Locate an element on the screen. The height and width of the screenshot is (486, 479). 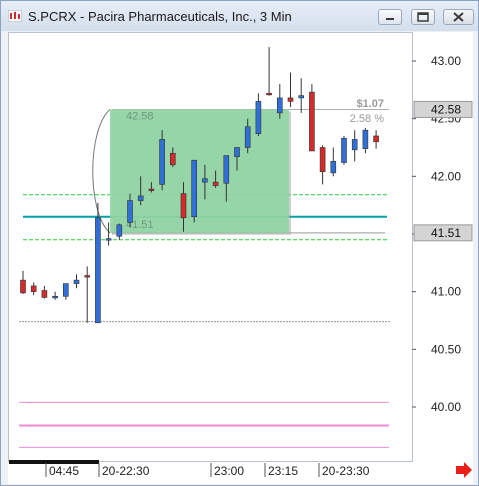
price-tag-box-lower is located at coordinates (443, 233).